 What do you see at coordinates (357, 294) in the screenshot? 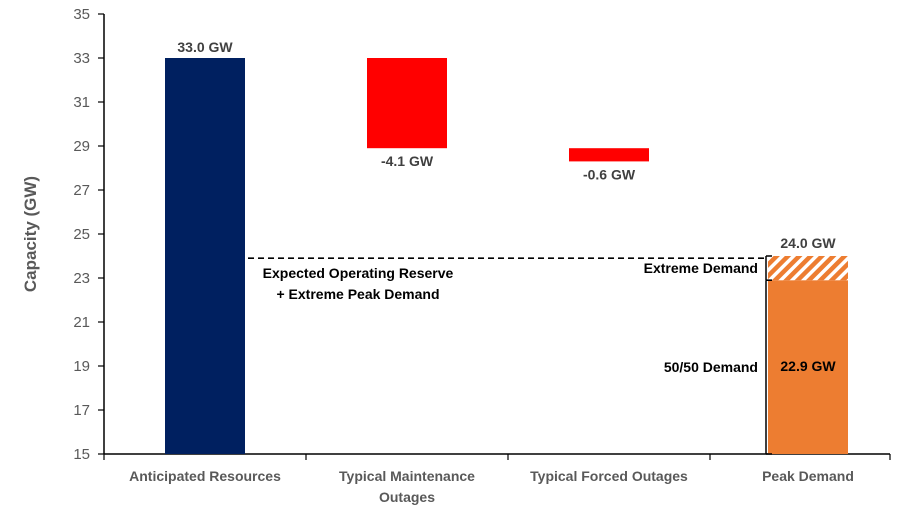
I see `reference-line-label: + Extreme Peak Demand` at bounding box center [357, 294].